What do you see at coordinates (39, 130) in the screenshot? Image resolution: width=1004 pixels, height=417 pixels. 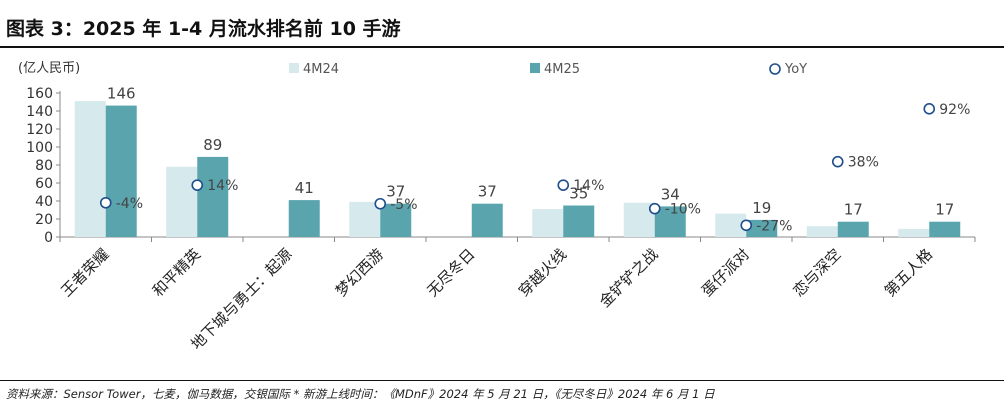 I see `y-tick-label: 120` at bounding box center [39, 130].